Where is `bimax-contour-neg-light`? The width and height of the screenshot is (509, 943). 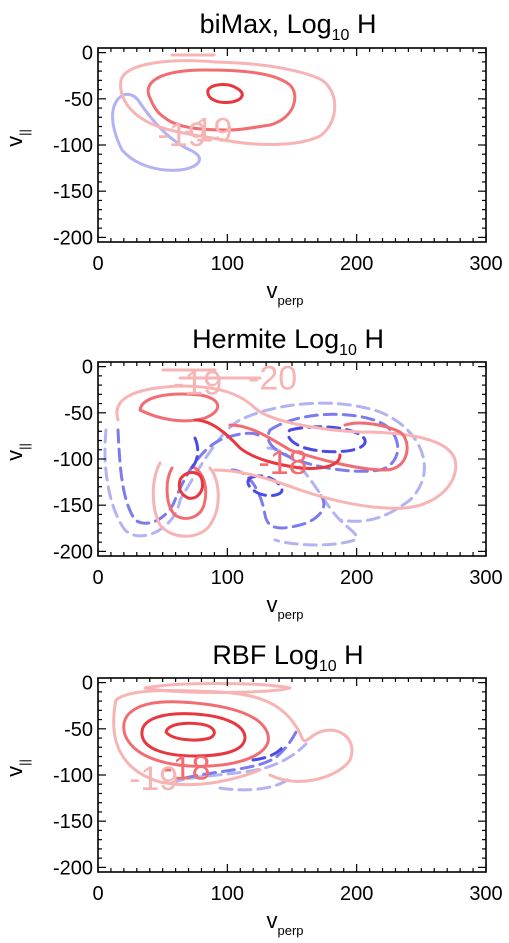
bimax-contour-neg-light is located at coordinates (156, 132).